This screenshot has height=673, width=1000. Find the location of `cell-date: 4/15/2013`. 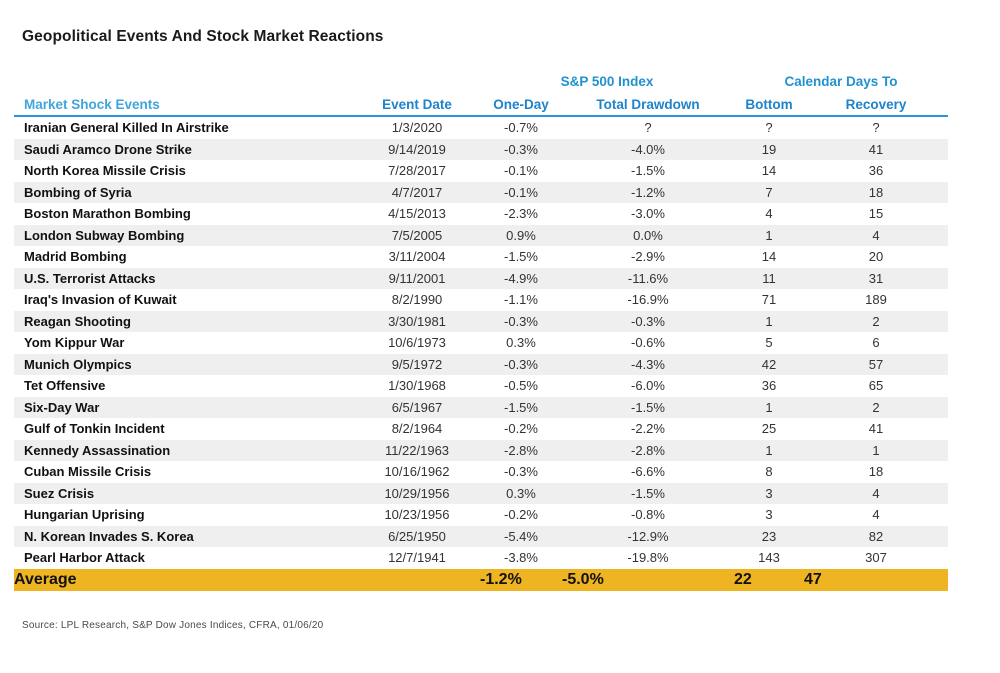

cell-date: 4/15/2013 is located at coordinates (417, 213).